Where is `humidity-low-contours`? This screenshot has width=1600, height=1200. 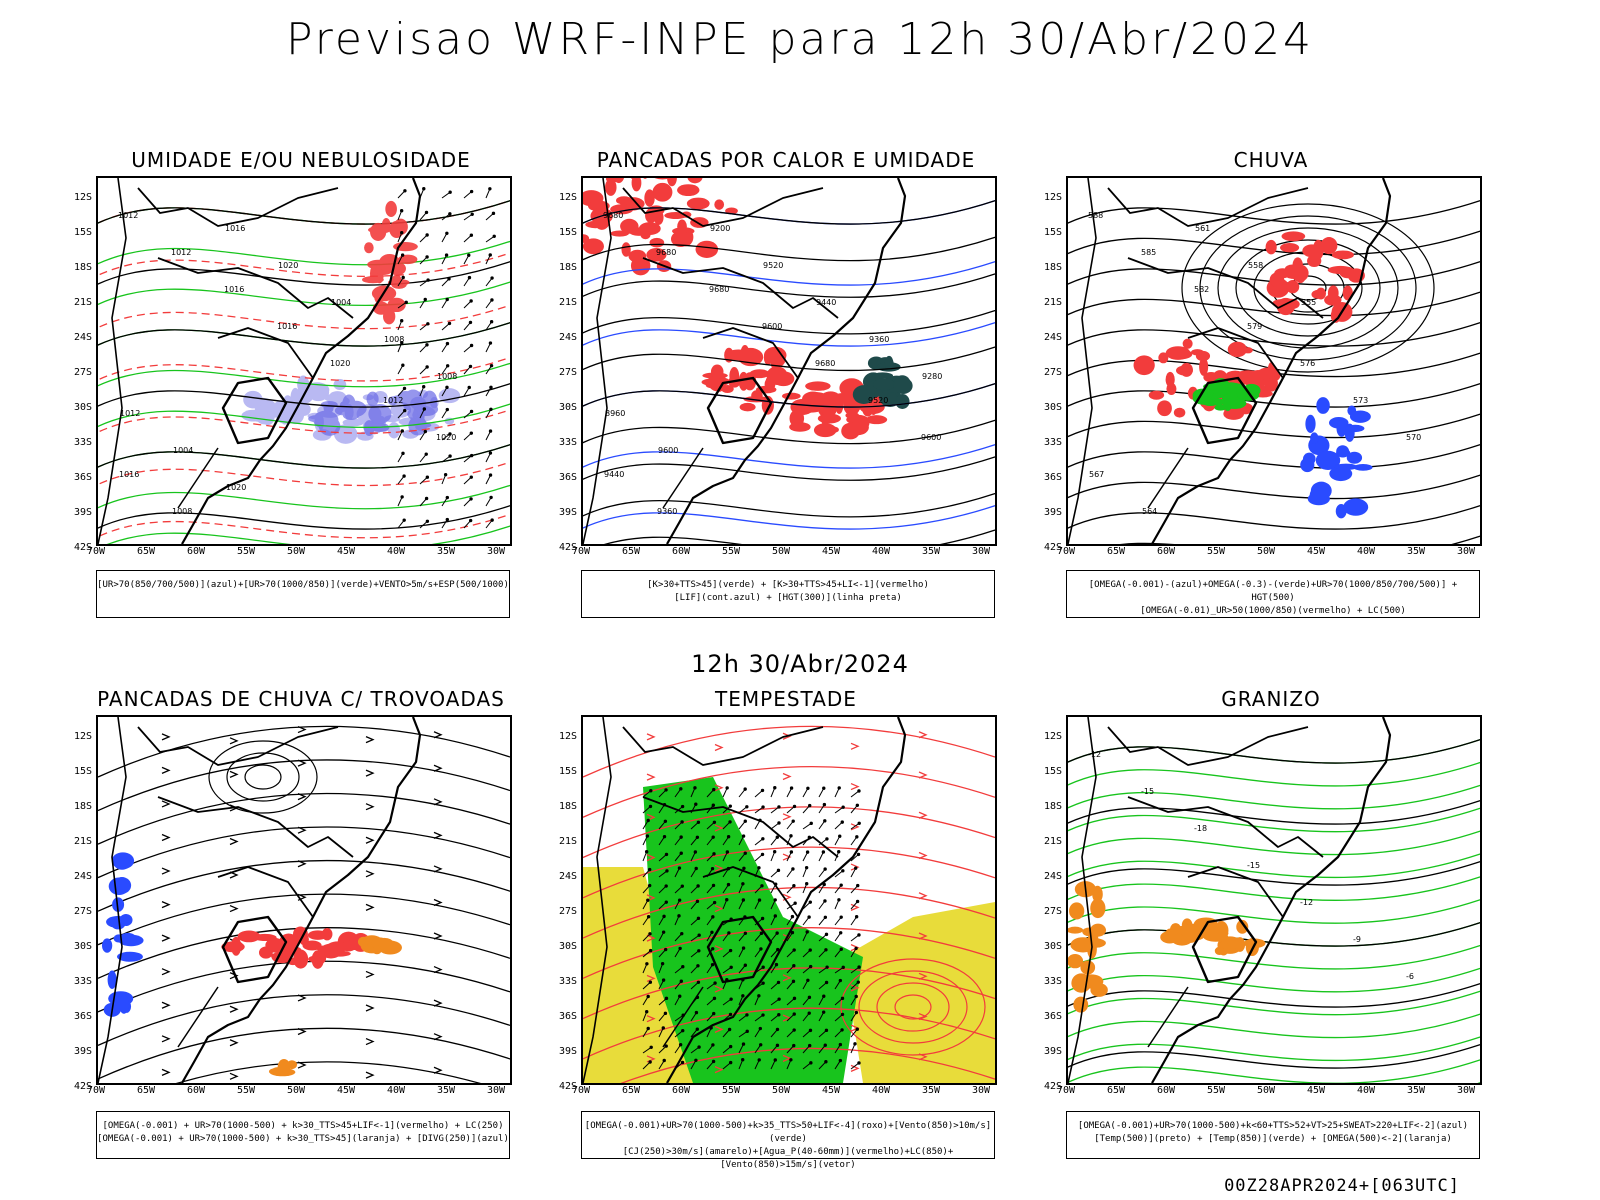 humidity-low-contours is located at coordinates (304, 371).